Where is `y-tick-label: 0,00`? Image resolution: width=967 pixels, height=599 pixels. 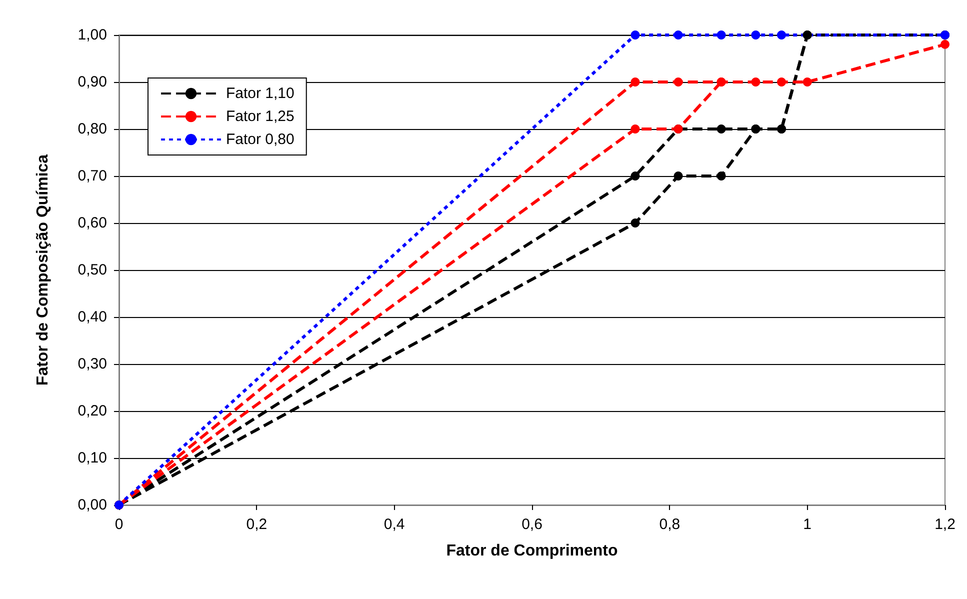
y-tick-label: 0,00 is located at coordinates (92, 505).